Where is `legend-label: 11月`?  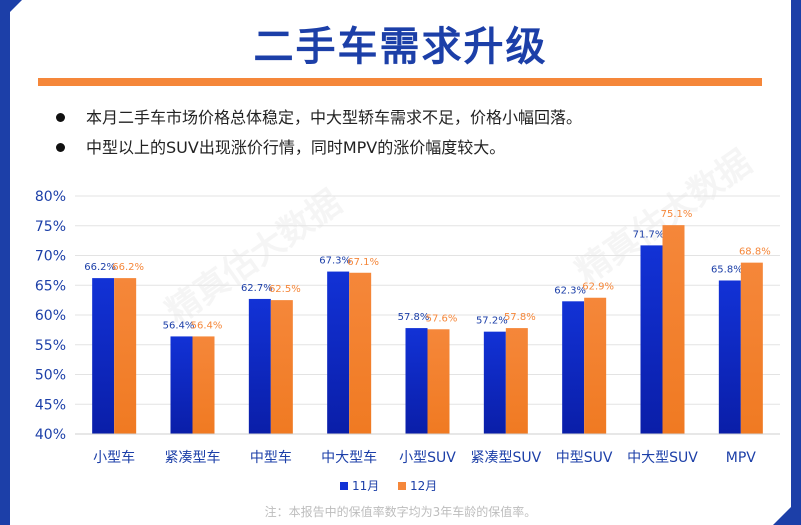 legend-label: 11月 is located at coordinates (365, 486).